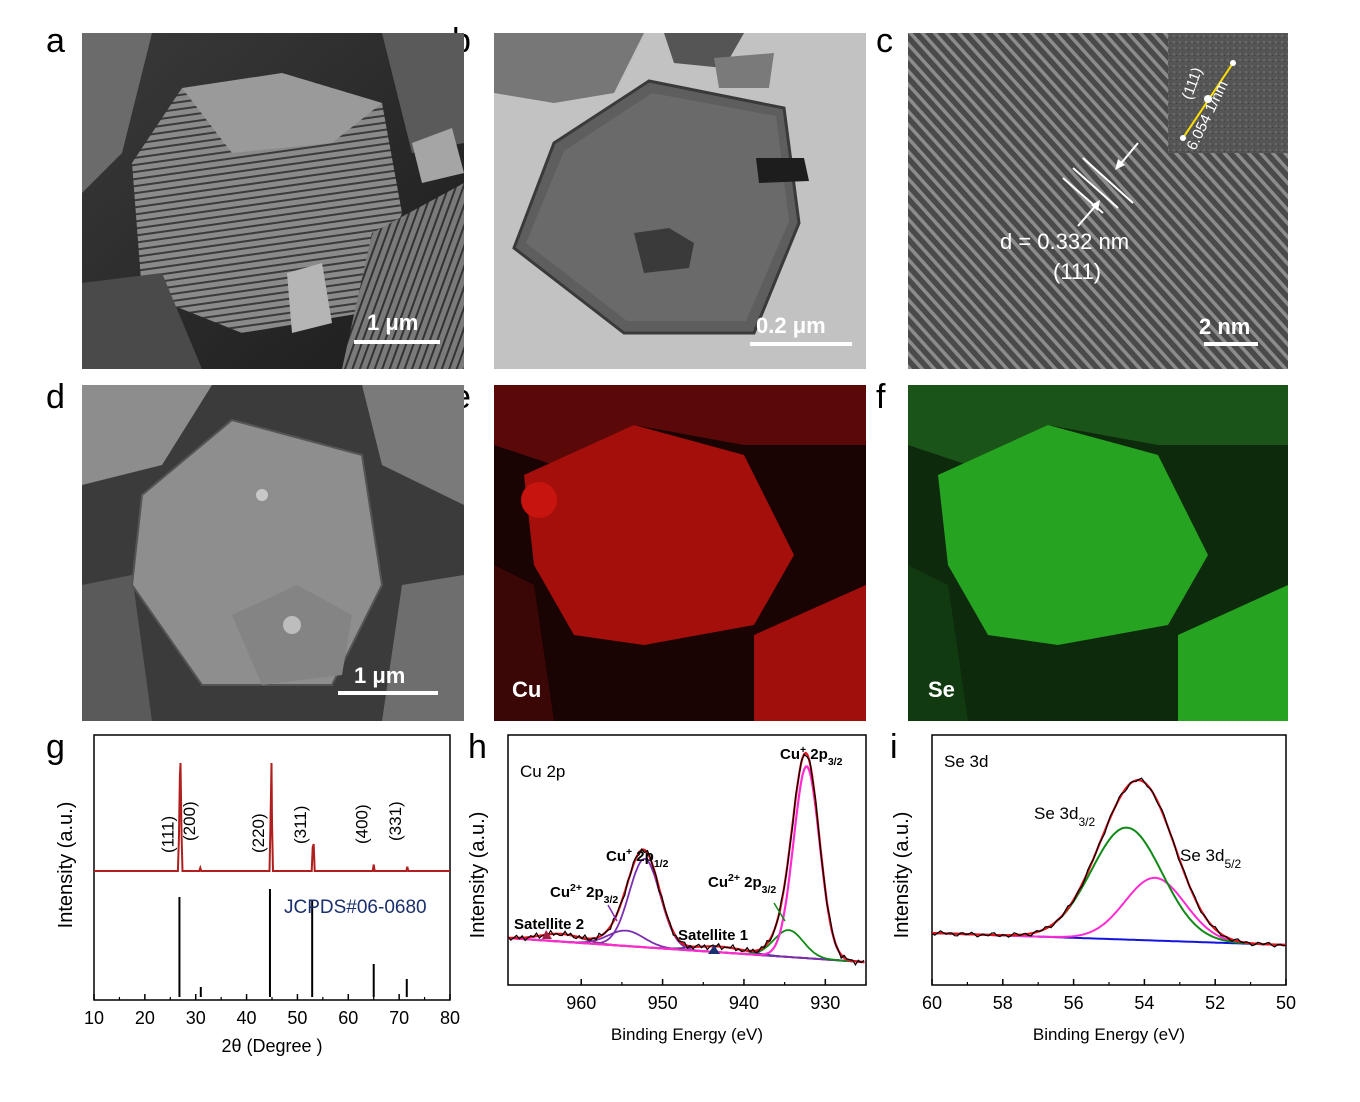 The height and width of the screenshot is (1102, 1360). What do you see at coordinates (1225, 326) in the screenshot?
I see `scale-bar-label: 2 nm` at bounding box center [1225, 326].